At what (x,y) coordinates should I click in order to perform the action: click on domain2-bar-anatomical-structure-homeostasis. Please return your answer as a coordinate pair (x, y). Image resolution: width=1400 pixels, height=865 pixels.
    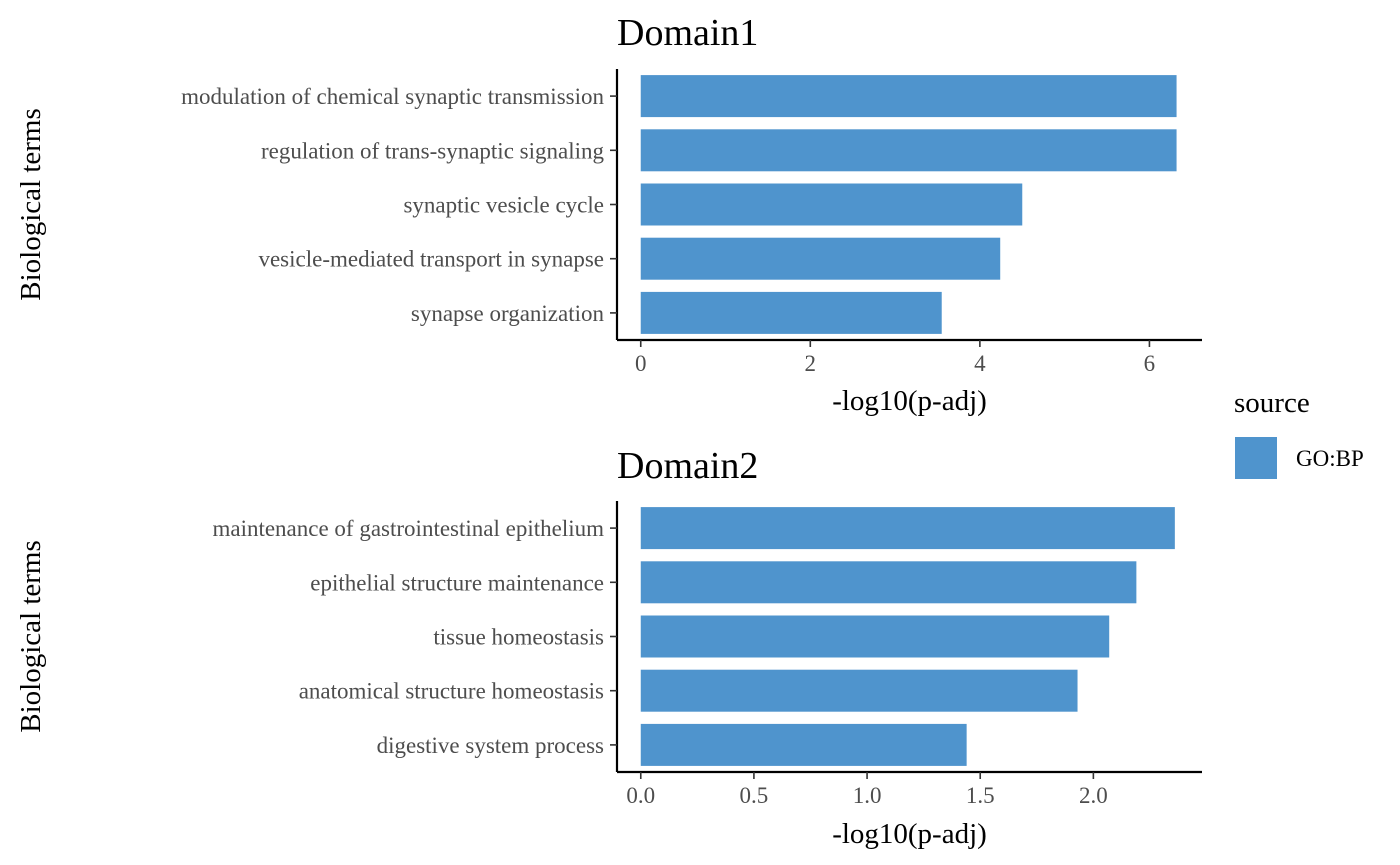
    Looking at the image, I should click on (859, 690).